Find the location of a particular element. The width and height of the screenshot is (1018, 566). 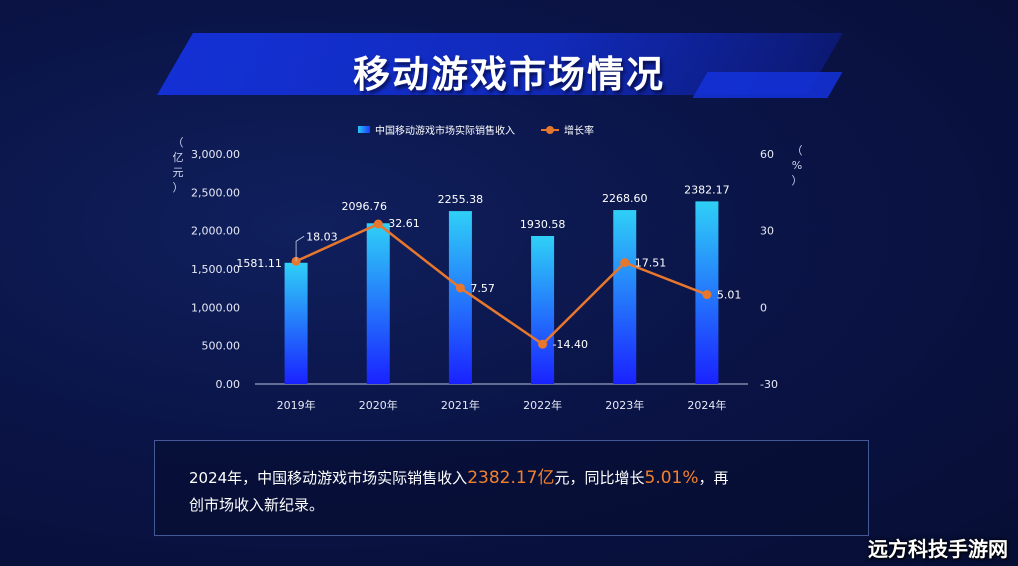

summary-text: 2024年，中国移动游戏市场实际销售收入 is located at coordinates (328, 478).